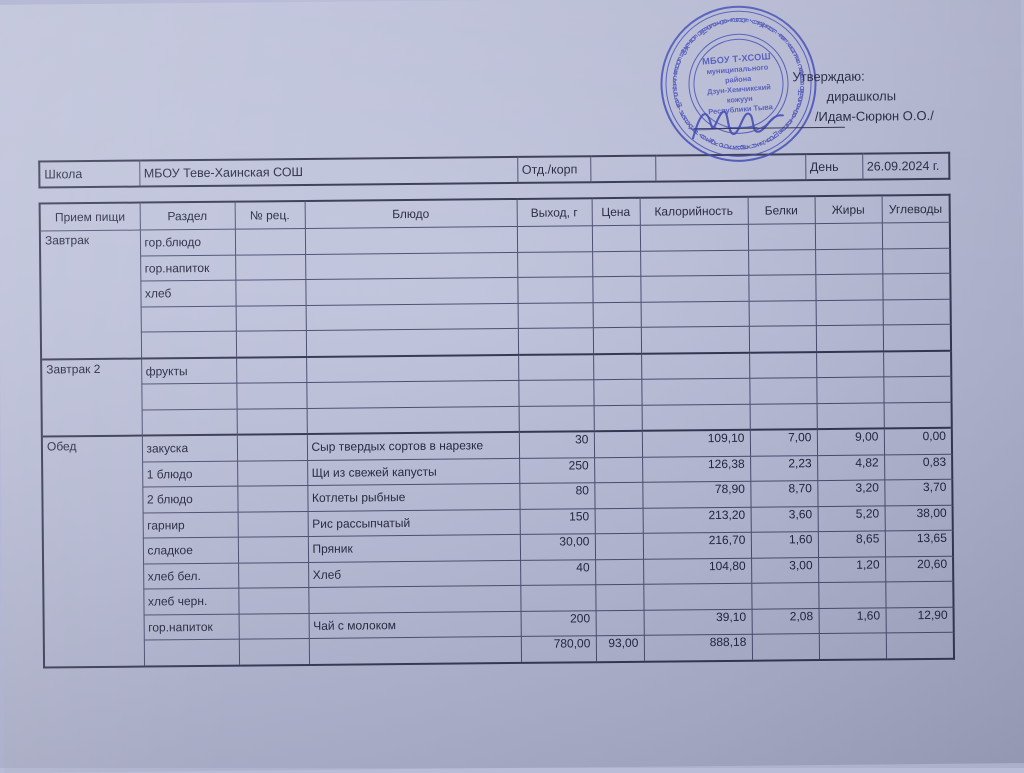 This screenshot has width=1024, height=773. What do you see at coordinates (328, 171) in the screenshot?
I see `school-name-value: МБОУ Теве-Хаинская СОШ` at bounding box center [328, 171].